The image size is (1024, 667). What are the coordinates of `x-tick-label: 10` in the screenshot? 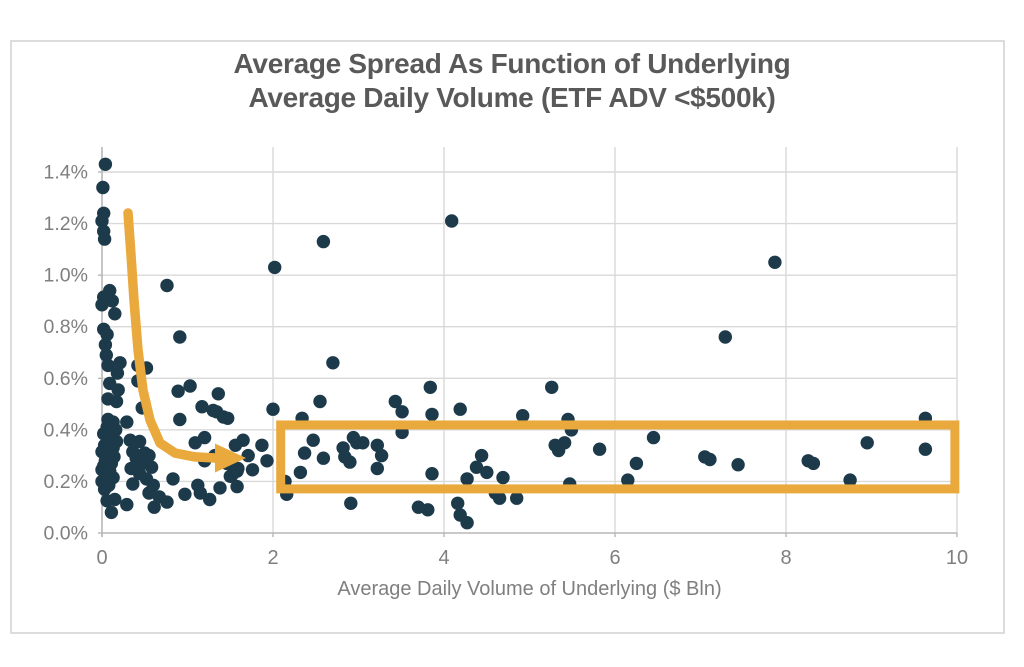 It's located at (957, 558).